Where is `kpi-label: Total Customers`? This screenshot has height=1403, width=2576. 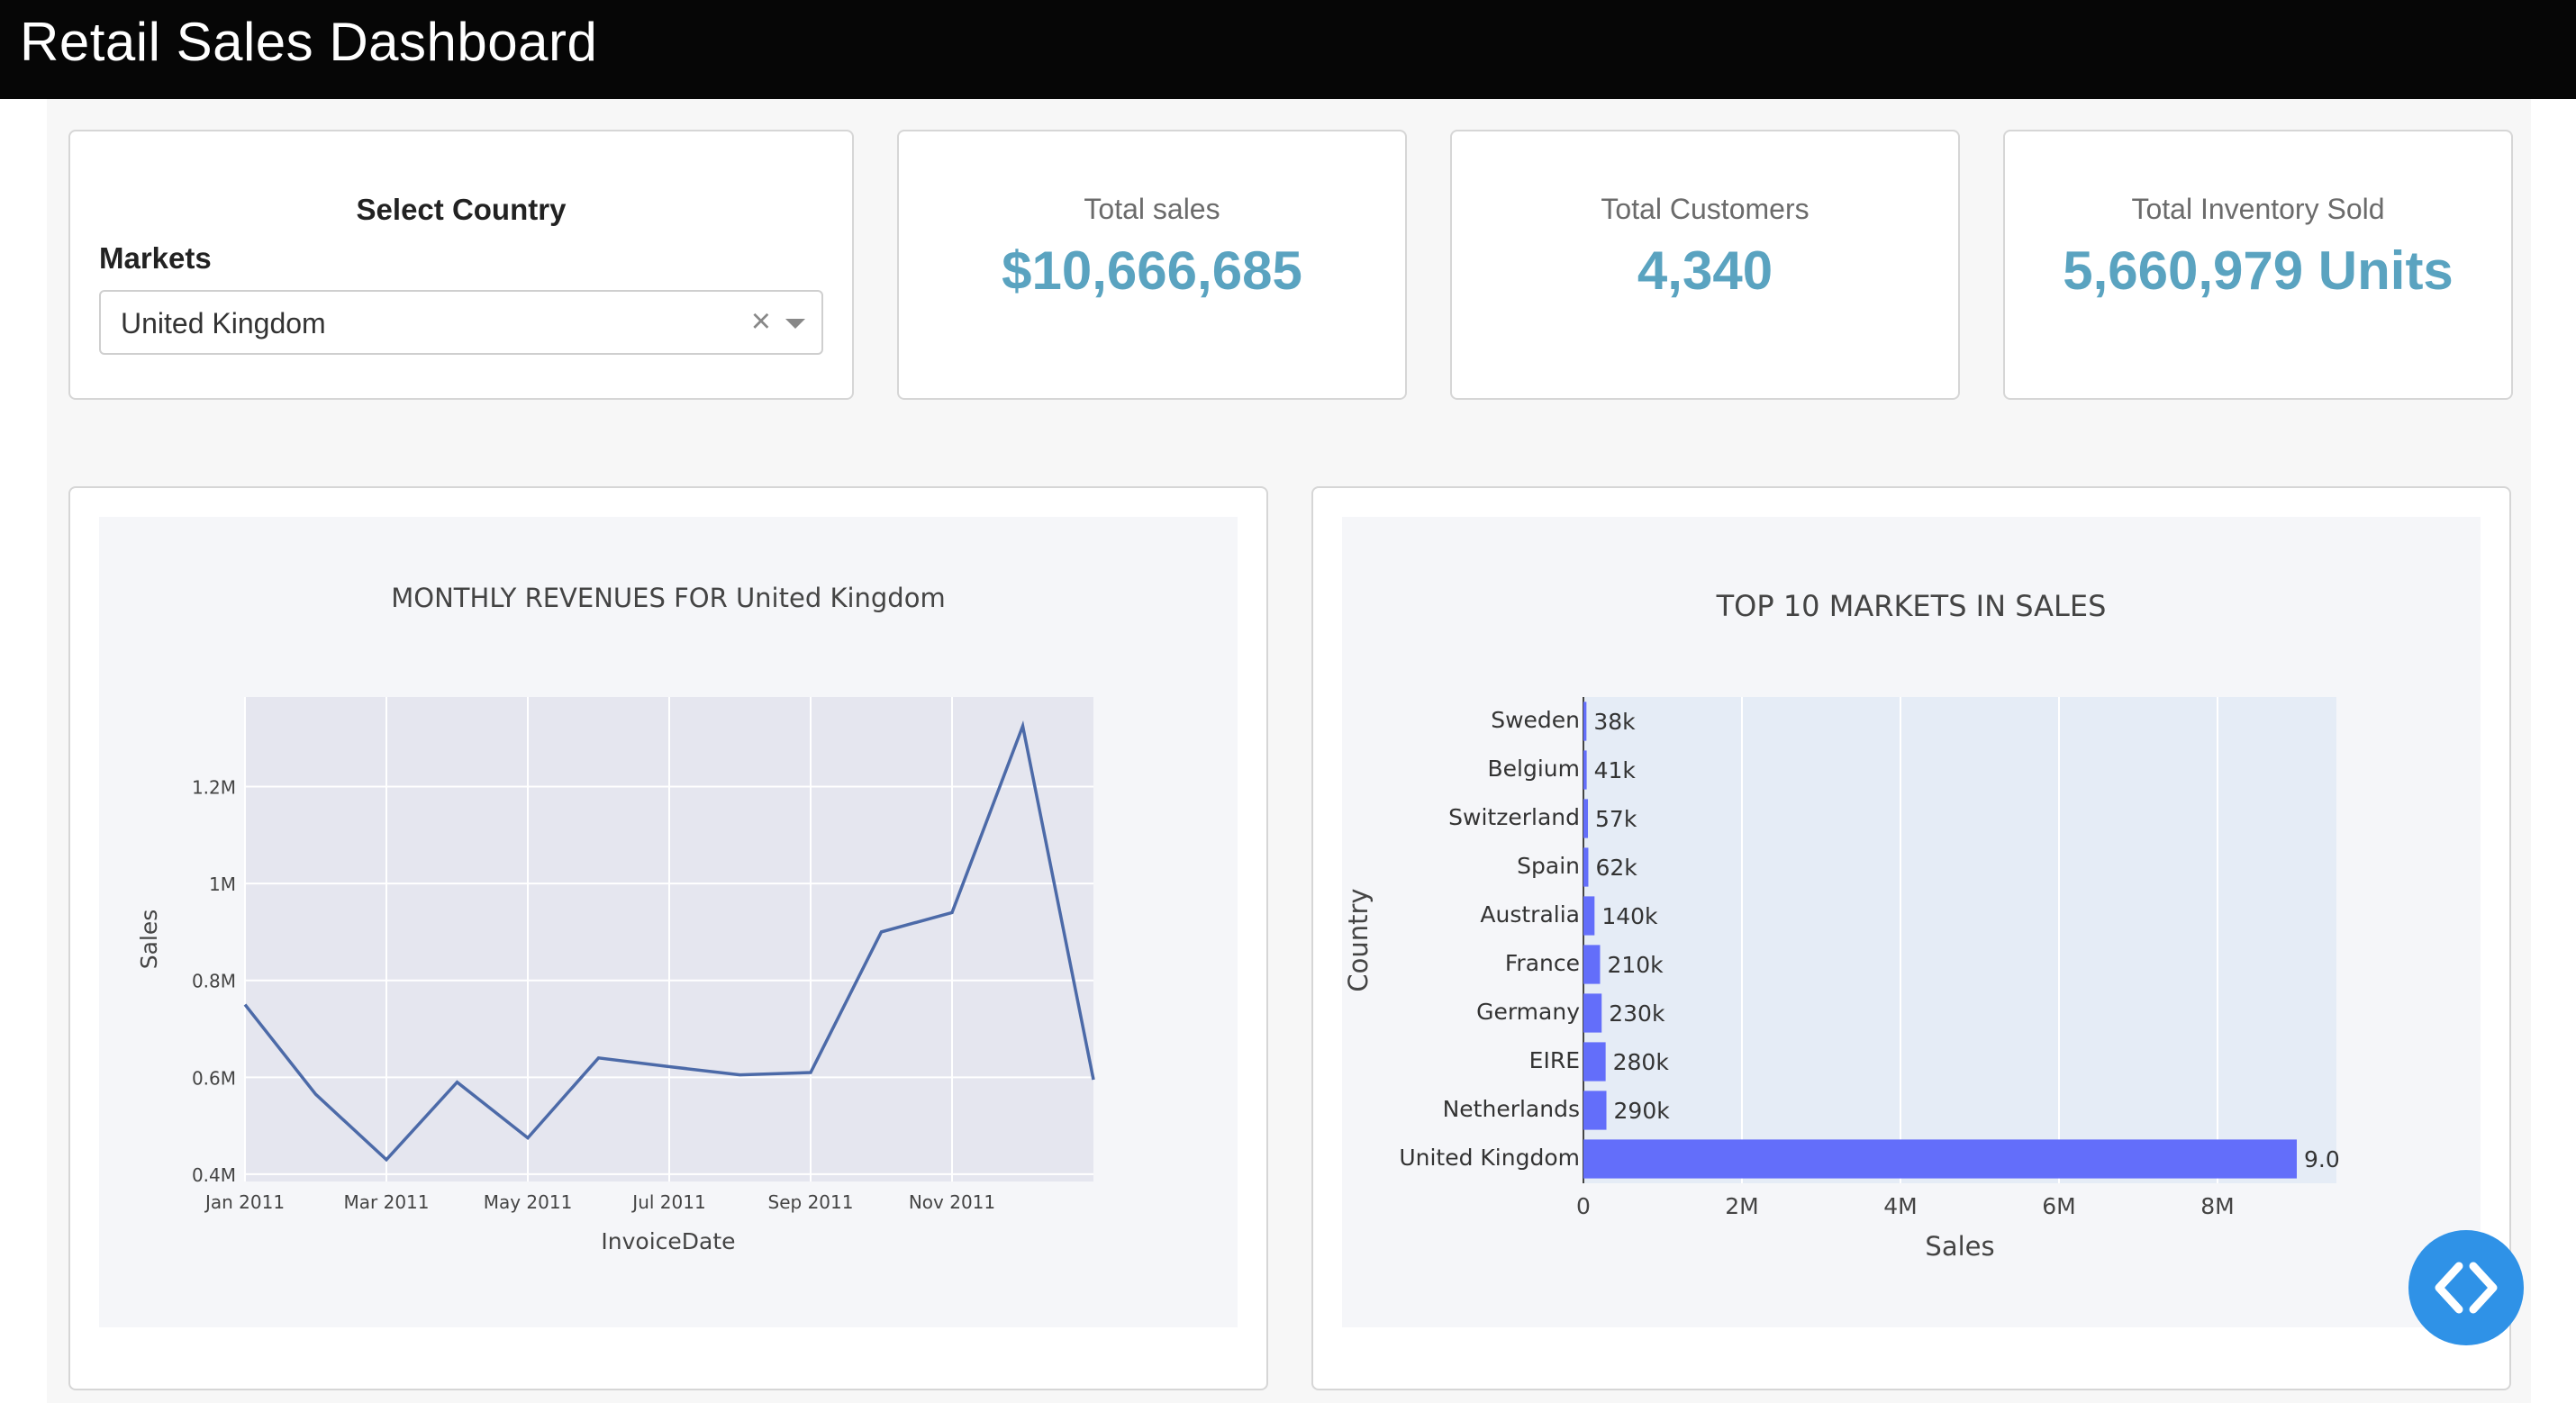 kpi-label: Total Customers is located at coordinates (1705, 209).